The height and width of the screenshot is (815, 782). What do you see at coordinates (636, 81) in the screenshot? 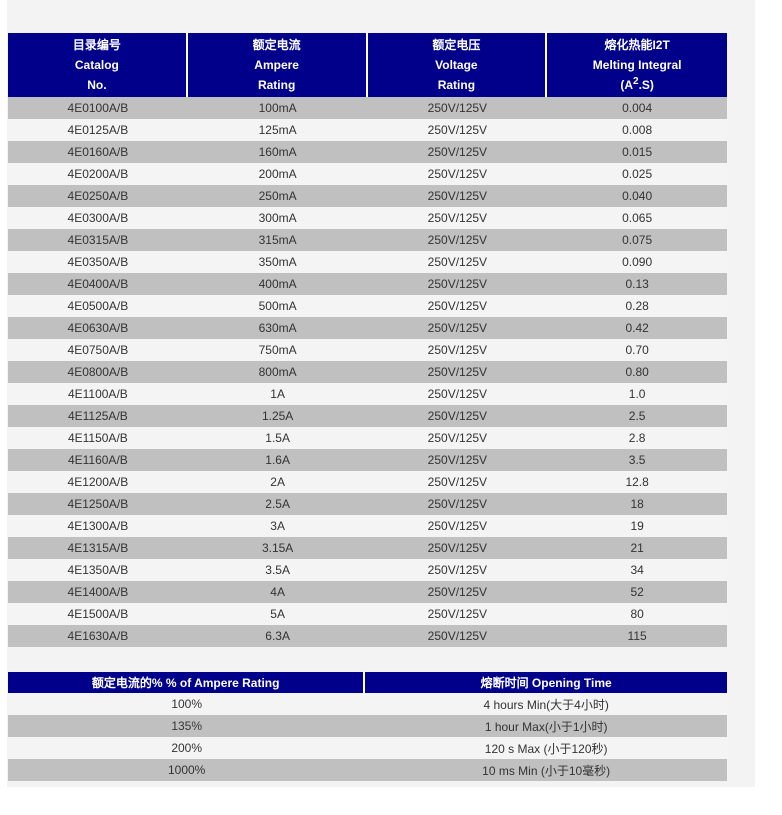
I see `superscript-2: 2` at bounding box center [636, 81].